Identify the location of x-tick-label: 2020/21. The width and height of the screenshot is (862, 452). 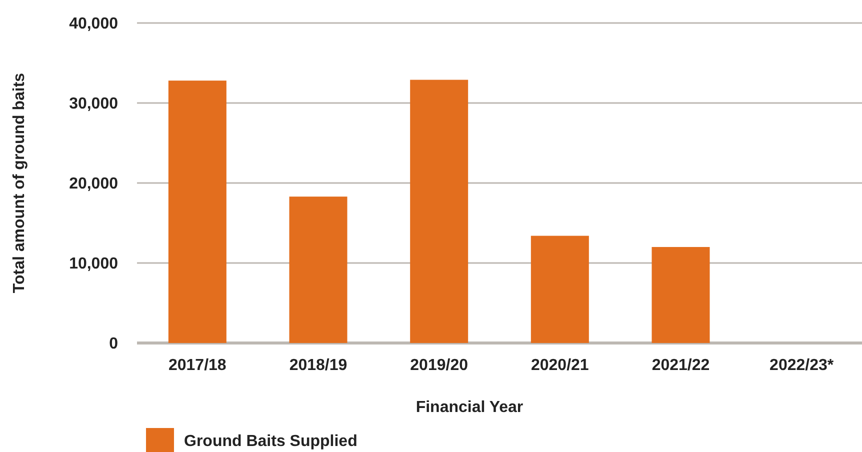
(559, 365).